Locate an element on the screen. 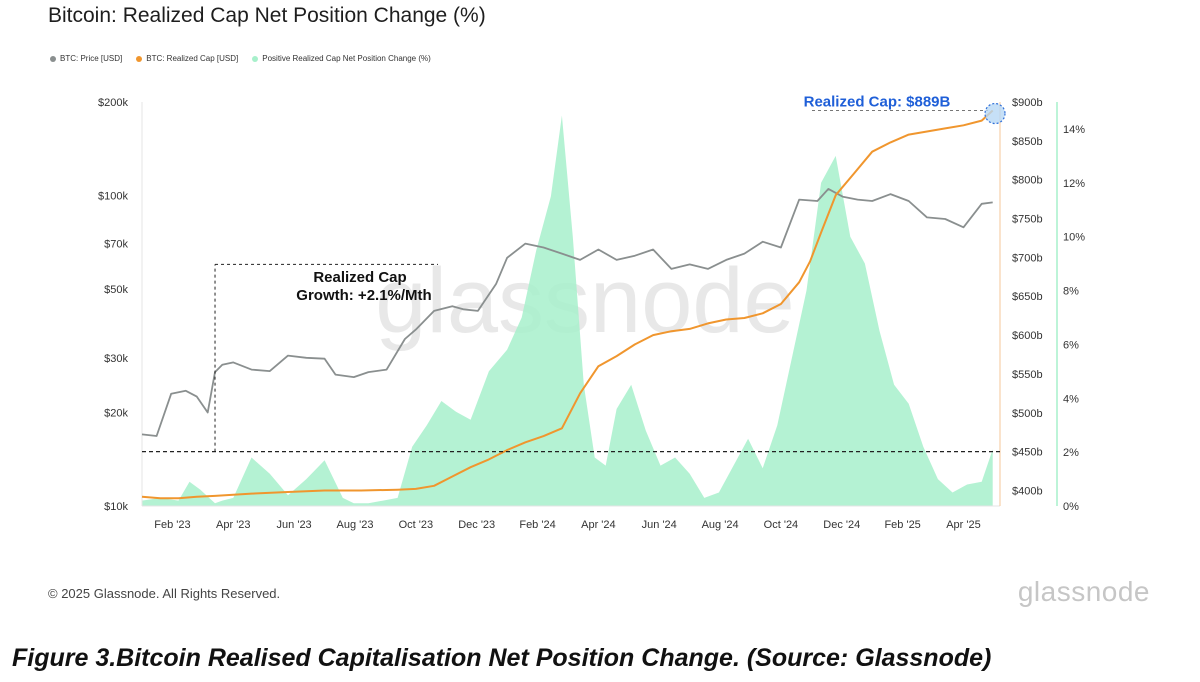 This screenshot has height=682, width=1200. realized-cap-end-marker is located at coordinates (995, 113).